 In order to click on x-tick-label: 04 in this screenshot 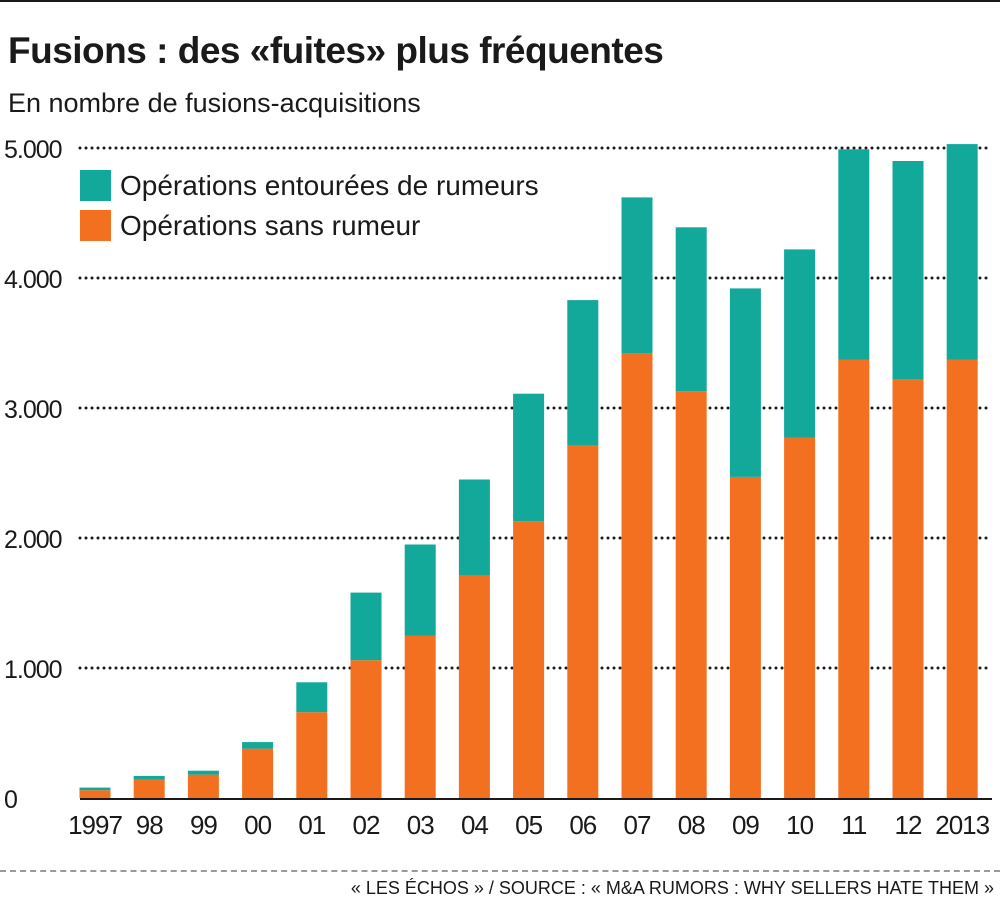, I will do `click(474, 825)`.